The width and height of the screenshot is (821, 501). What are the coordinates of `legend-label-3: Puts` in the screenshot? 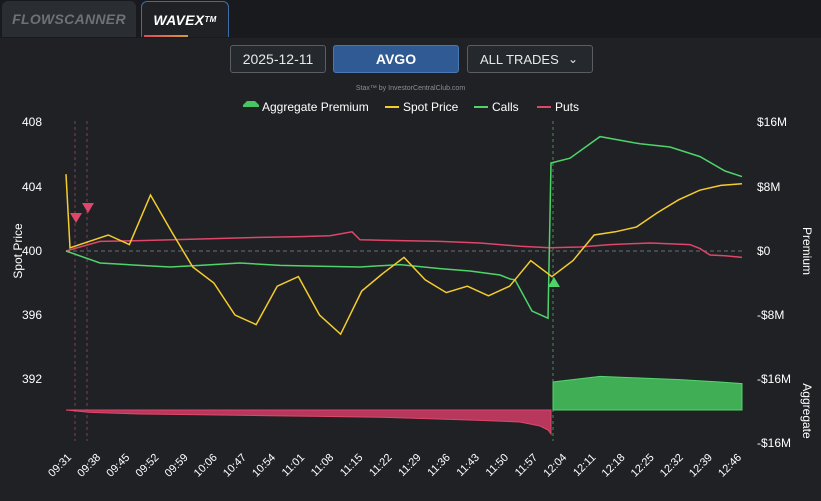 It's located at (567, 107).